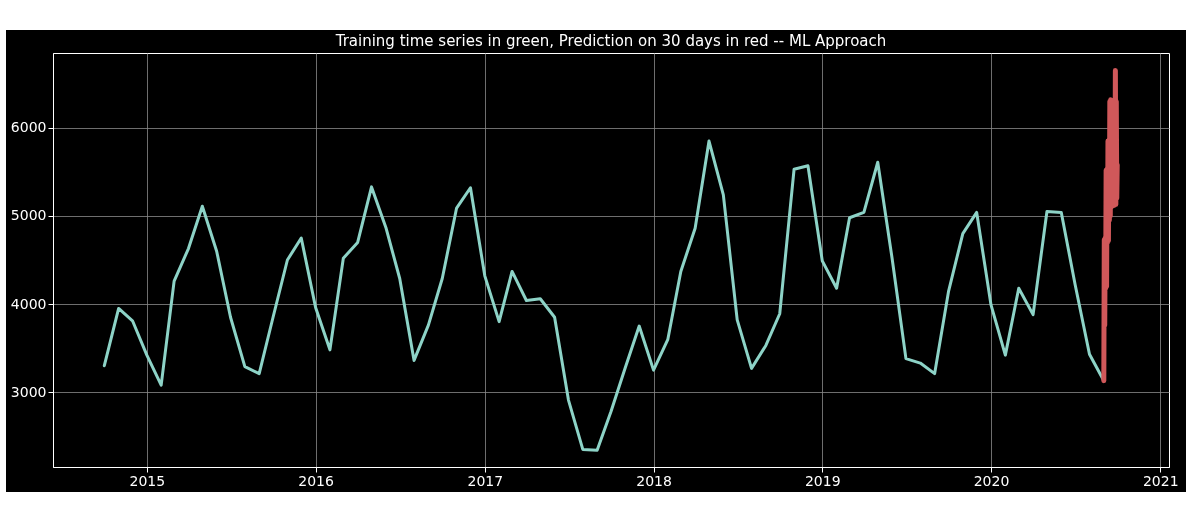  What do you see at coordinates (28, 303) in the screenshot?
I see `y-tick-label: 4000` at bounding box center [28, 303].